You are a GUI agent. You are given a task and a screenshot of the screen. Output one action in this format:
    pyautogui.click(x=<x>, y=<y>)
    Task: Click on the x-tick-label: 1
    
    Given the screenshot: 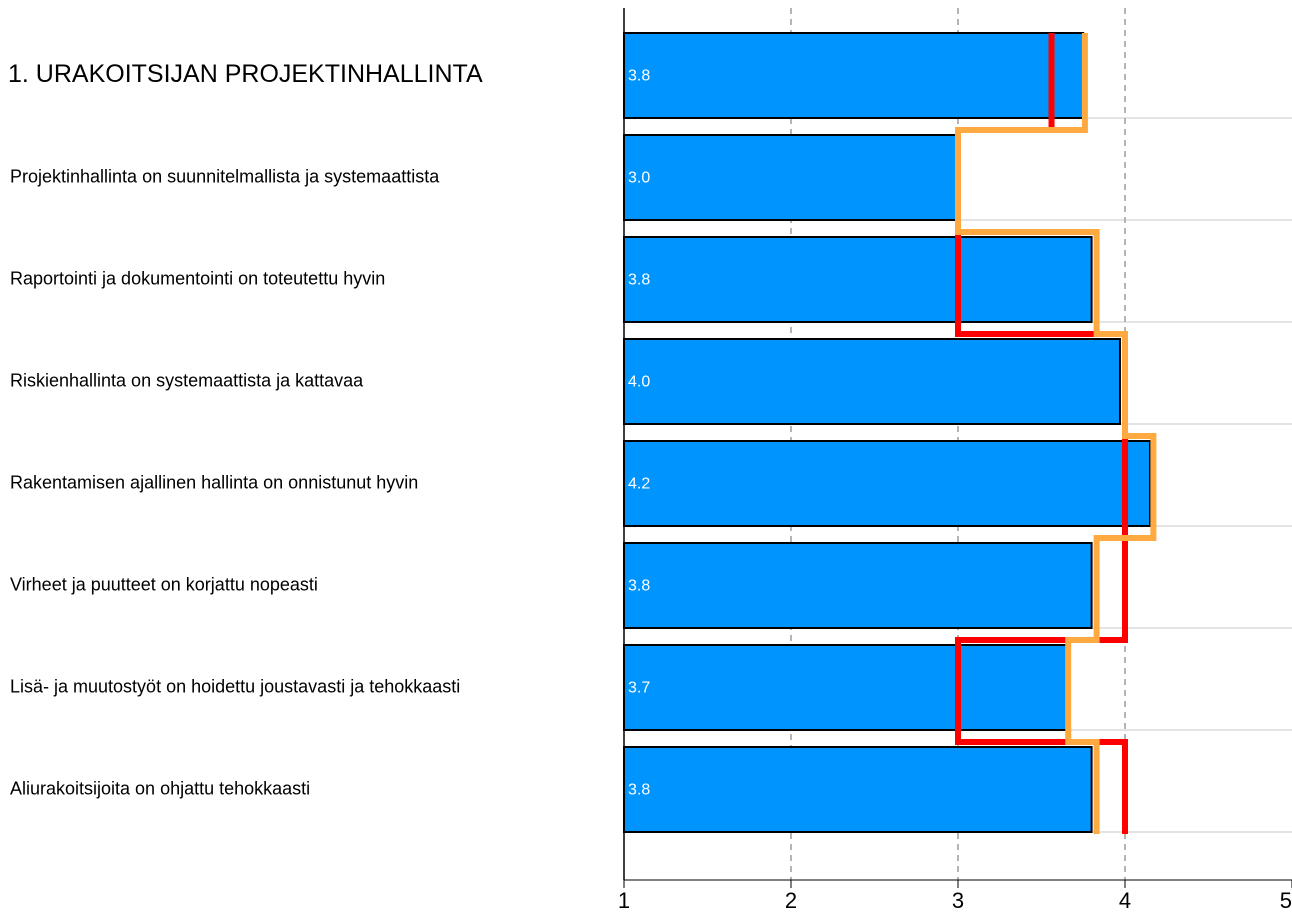 What is the action you would take?
    pyautogui.click(x=624, y=900)
    